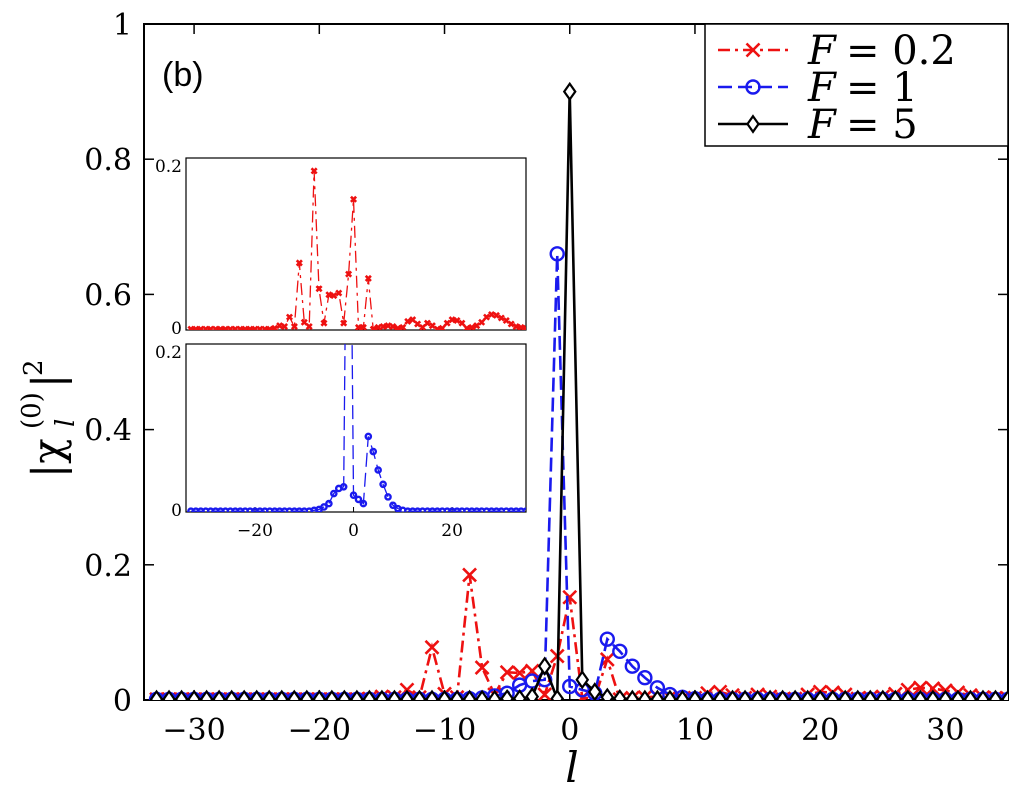  I want to click on panel-label: (b), so click(183, 75).